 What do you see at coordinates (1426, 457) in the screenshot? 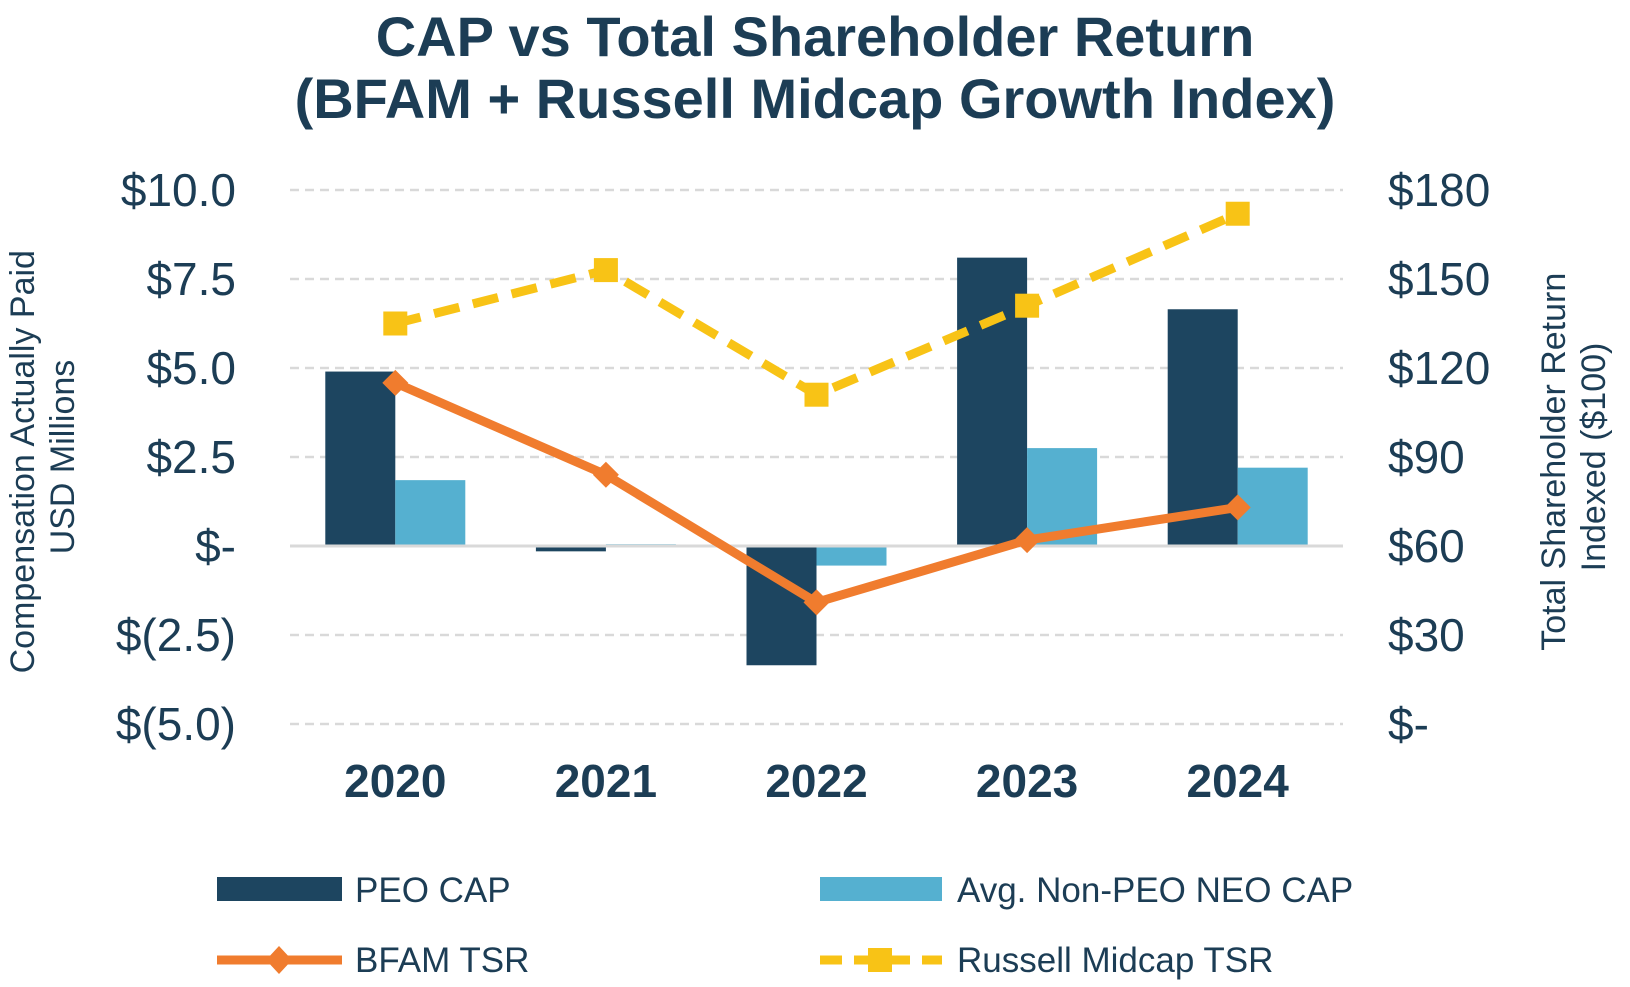
I see `right-tick-label: $90` at bounding box center [1426, 457].